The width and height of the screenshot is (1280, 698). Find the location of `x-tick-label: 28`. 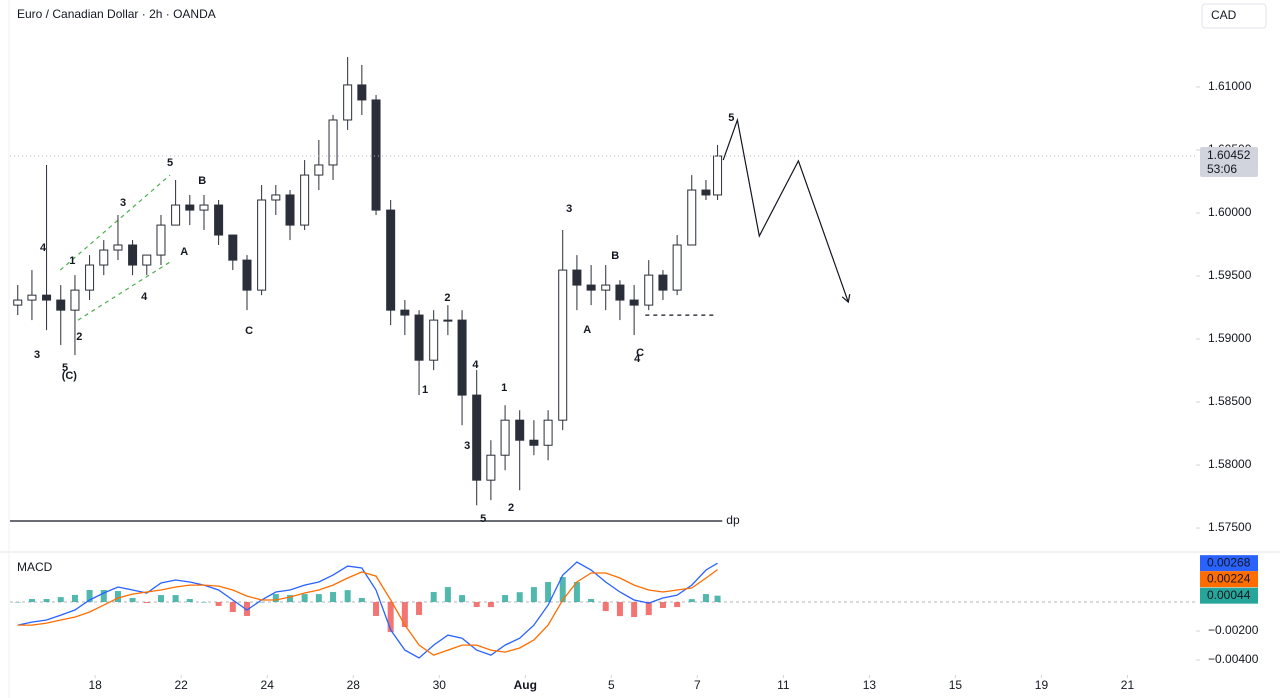

x-tick-label: 28 is located at coordinates (354, 685).